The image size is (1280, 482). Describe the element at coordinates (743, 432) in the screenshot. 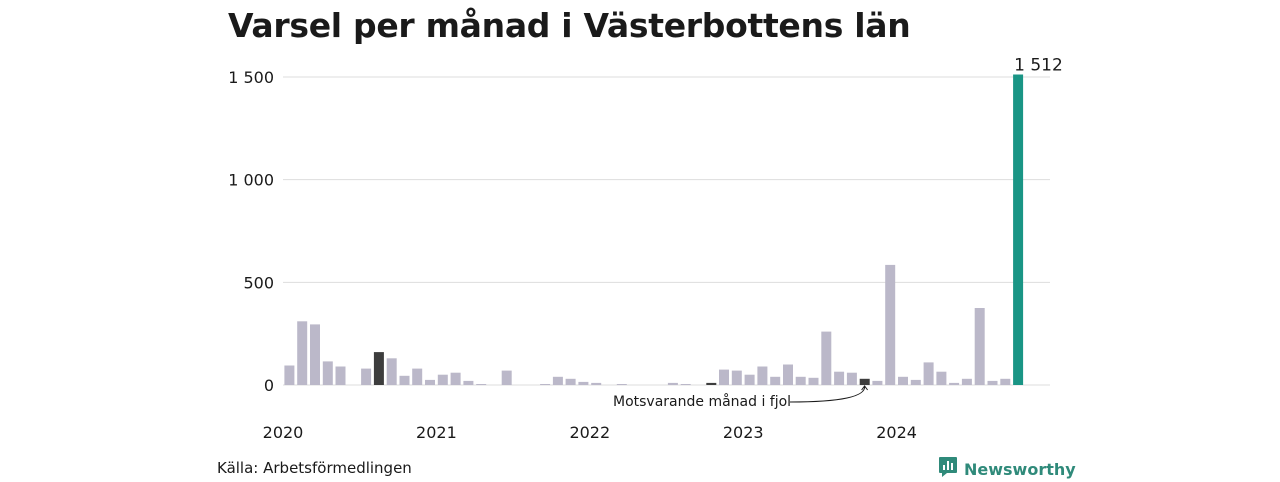

I see `x-tick-label: 2023` at that location.